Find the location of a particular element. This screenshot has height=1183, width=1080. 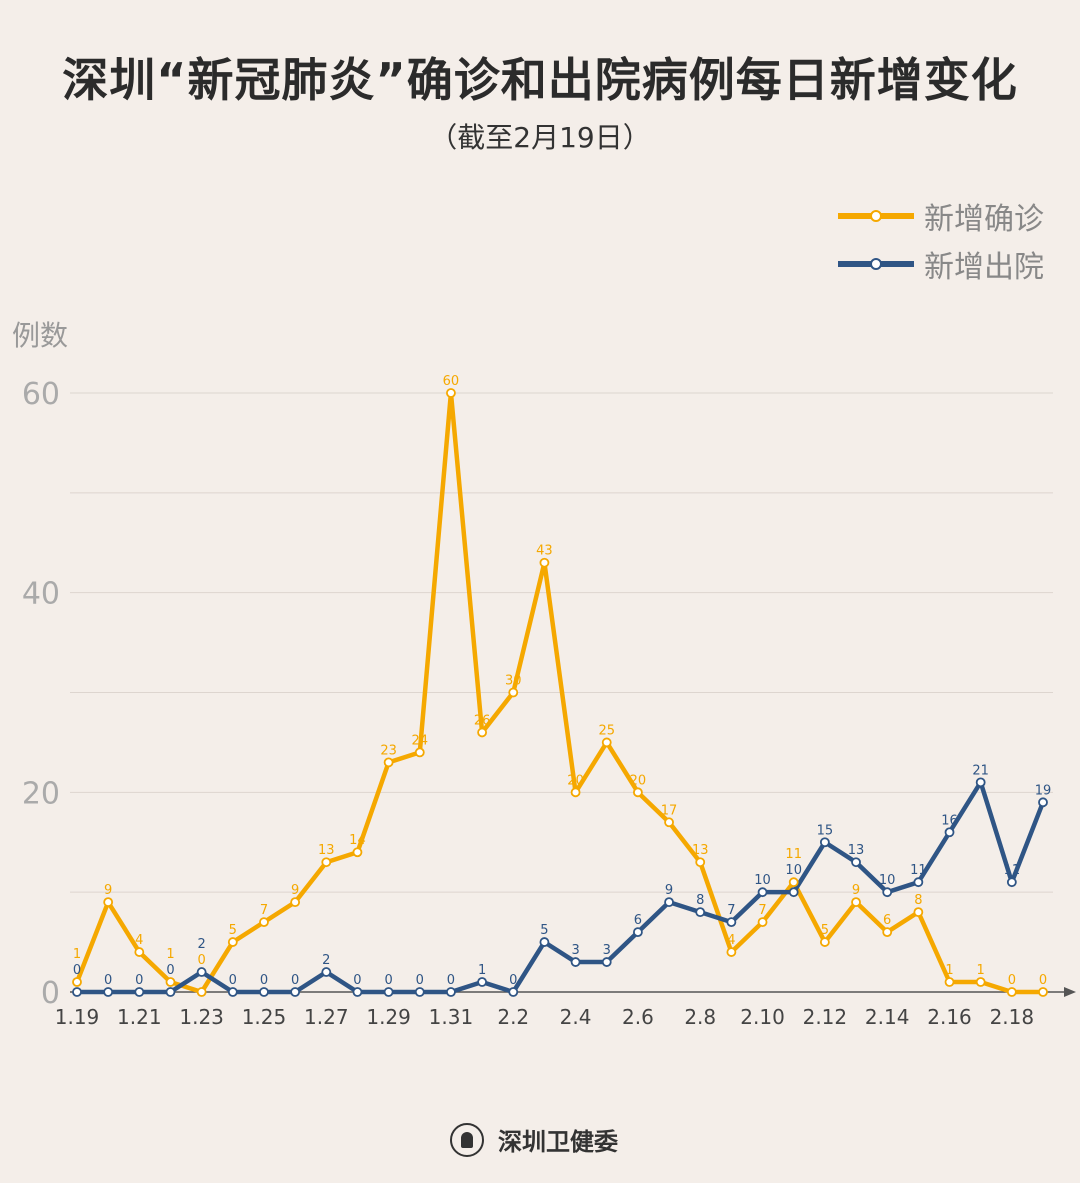

data-label: 19 is located at coordinates (1043, 790).